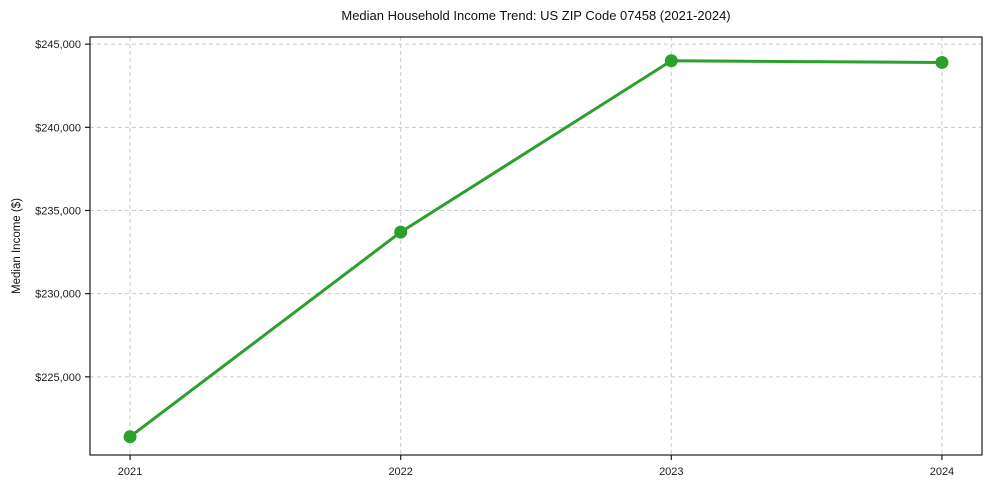 Image resolution: width=989 pixels, height=490 pixels. I want to click on x-tick-label: 2021, so click(130, 472).